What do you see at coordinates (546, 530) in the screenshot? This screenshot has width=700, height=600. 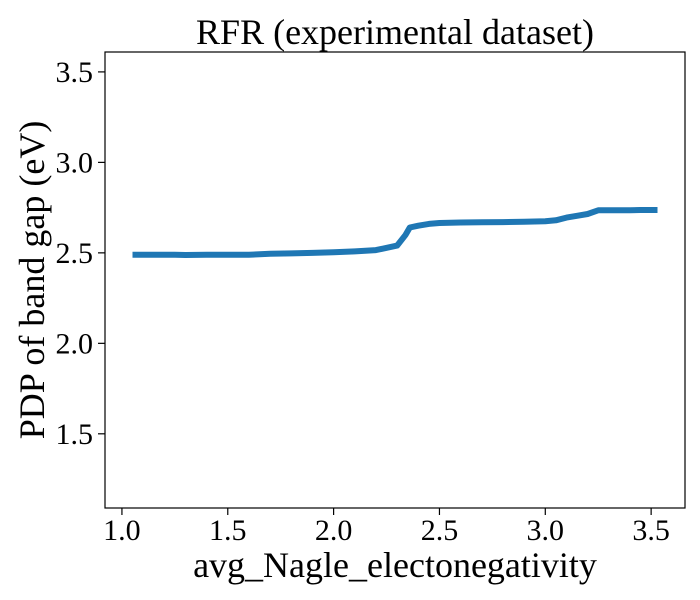 I see `x-tick-label: 3.0` at bounding box center [546, 530].